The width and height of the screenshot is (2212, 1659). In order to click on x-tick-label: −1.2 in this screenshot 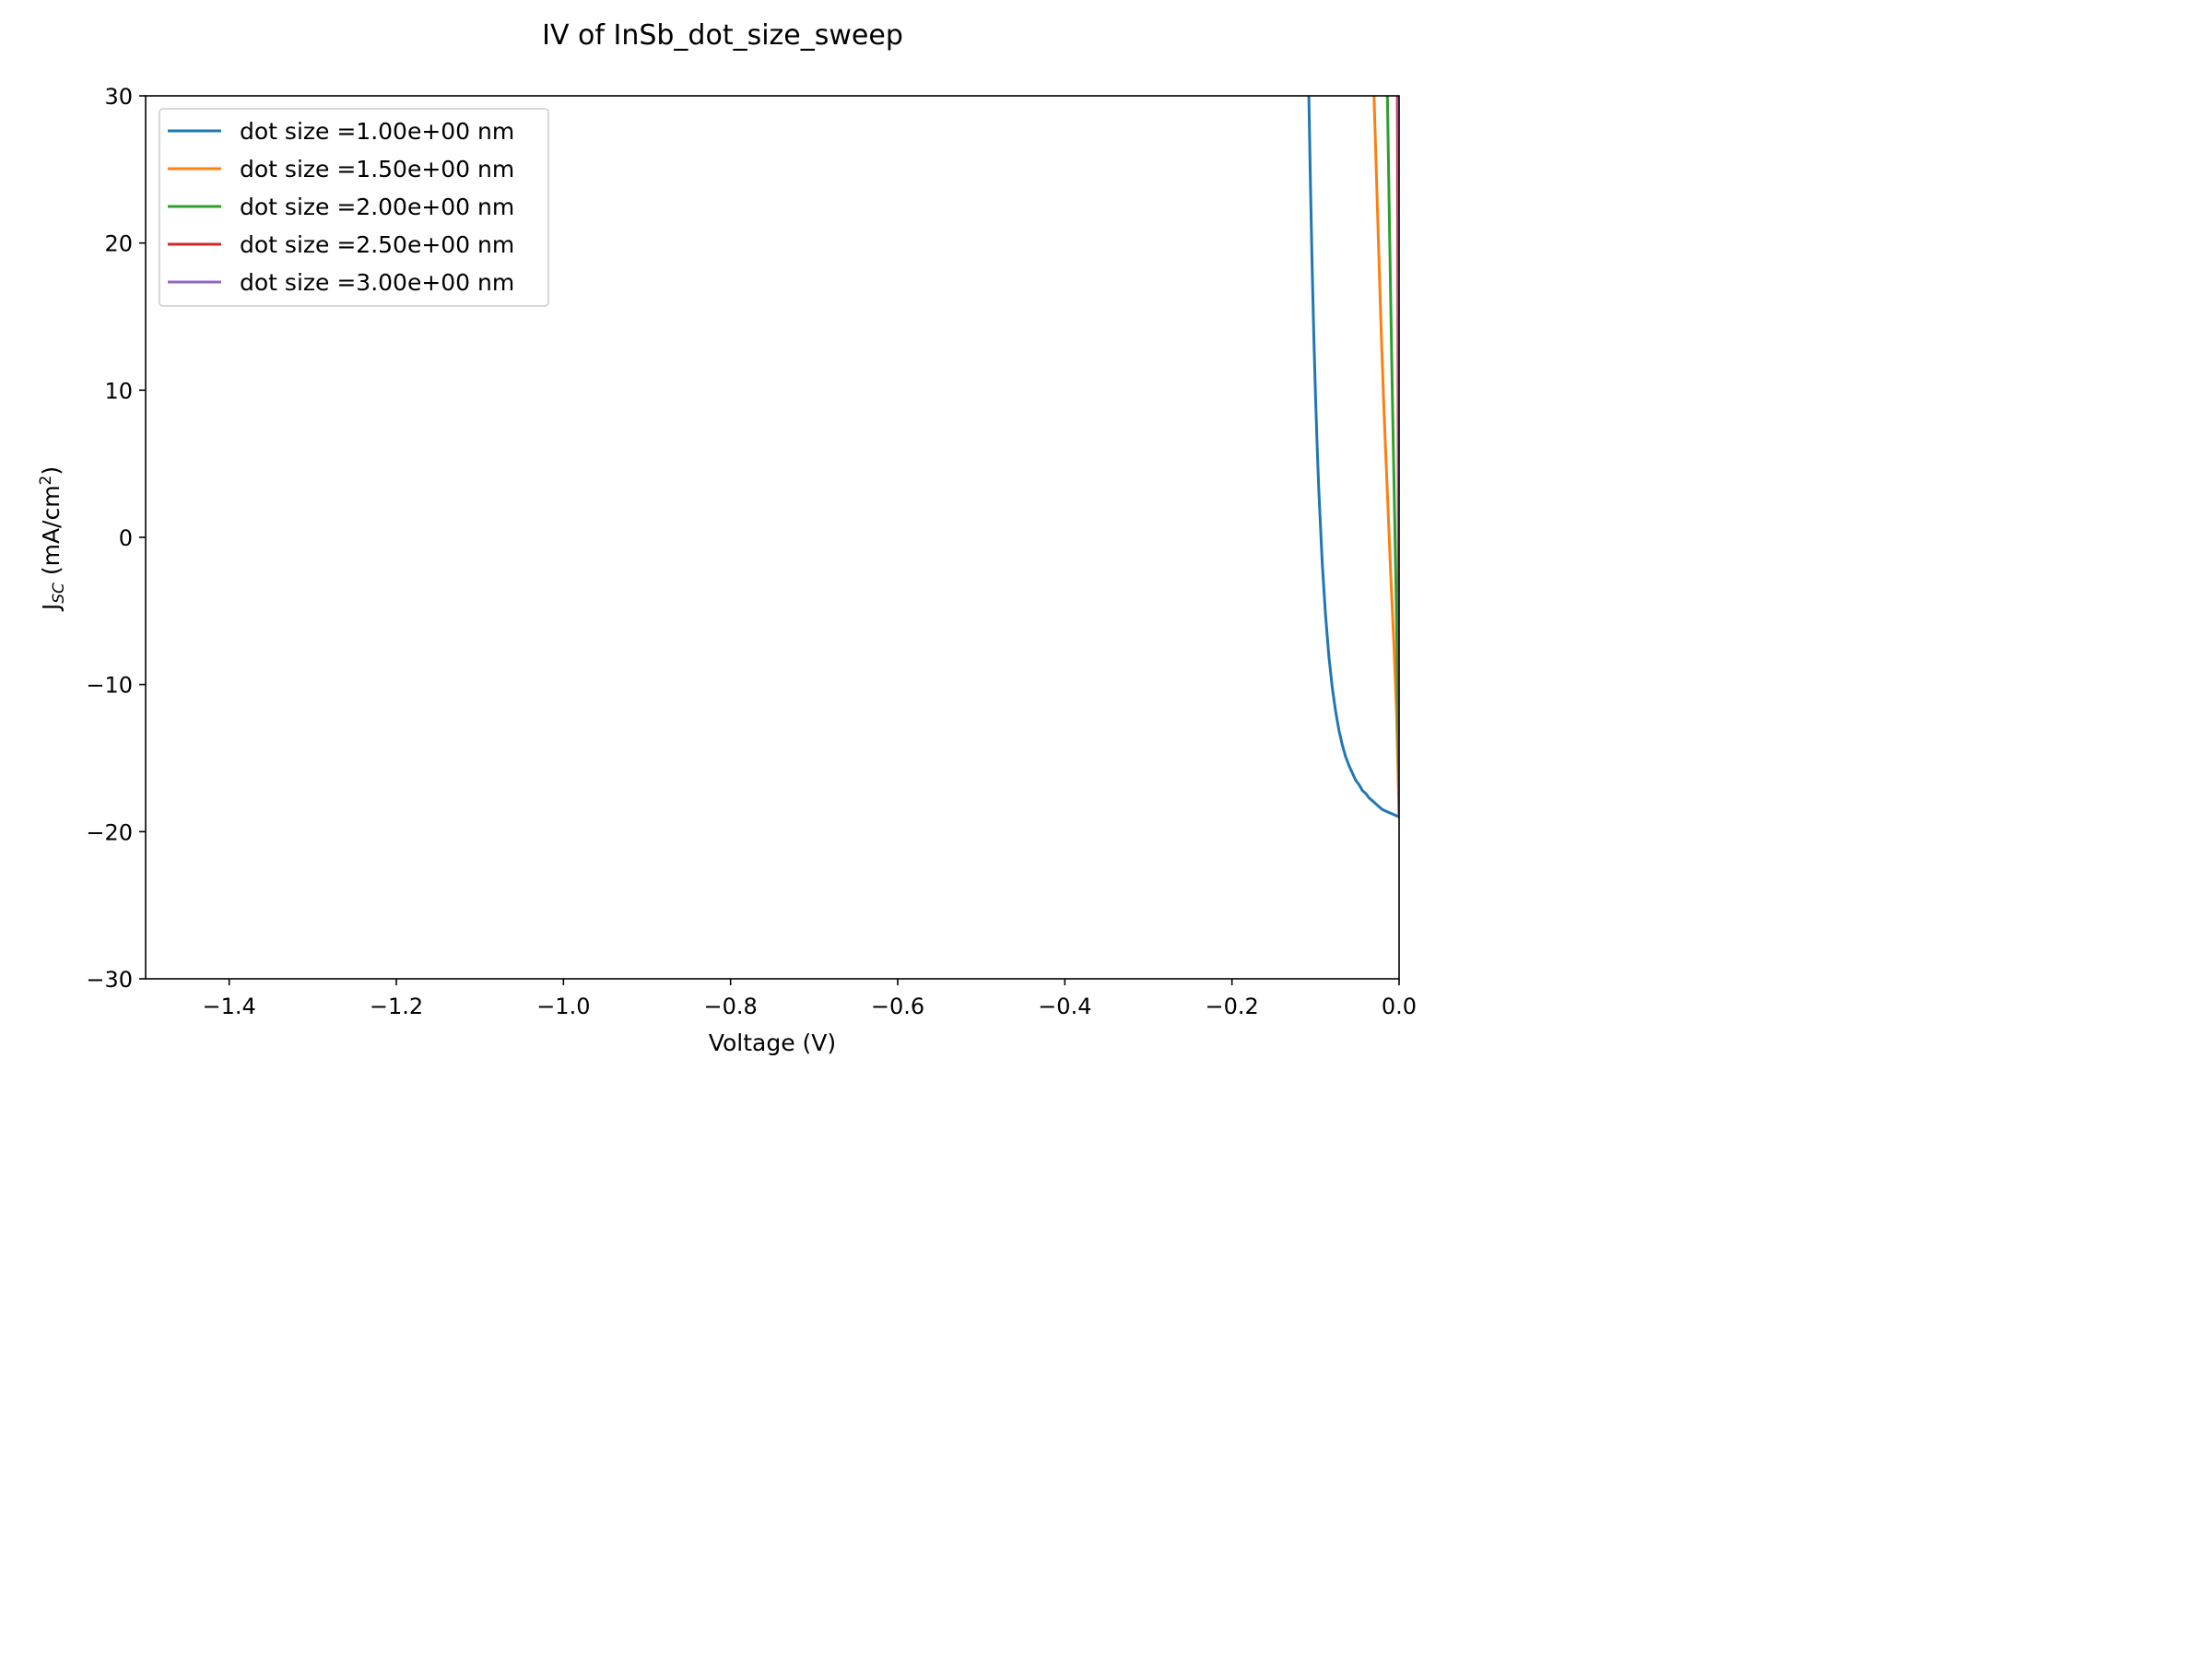, I will do `click(396, 1006)`.